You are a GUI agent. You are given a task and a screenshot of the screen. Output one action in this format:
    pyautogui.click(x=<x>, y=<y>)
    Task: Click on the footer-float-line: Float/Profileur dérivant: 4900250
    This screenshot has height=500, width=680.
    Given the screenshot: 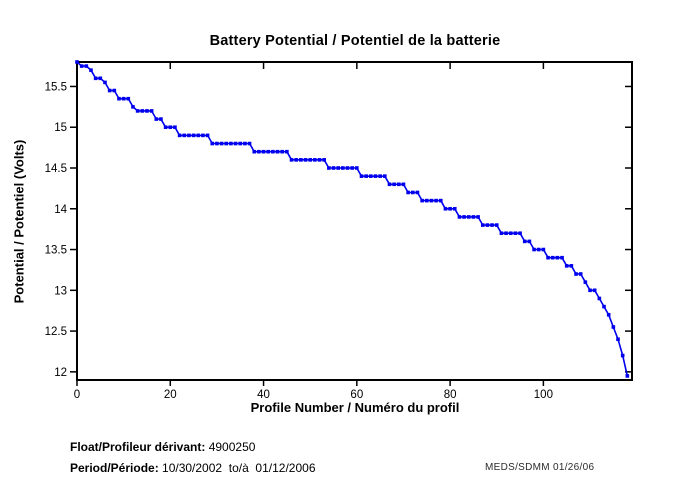 What is the action you would take?
    pyautogui.click(x=162, y=447)
    